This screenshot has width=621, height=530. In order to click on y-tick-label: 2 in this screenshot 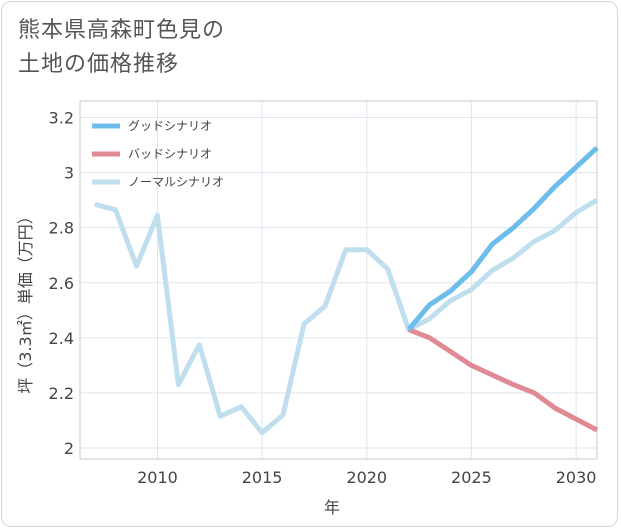, I will do `click(69, 448)`.